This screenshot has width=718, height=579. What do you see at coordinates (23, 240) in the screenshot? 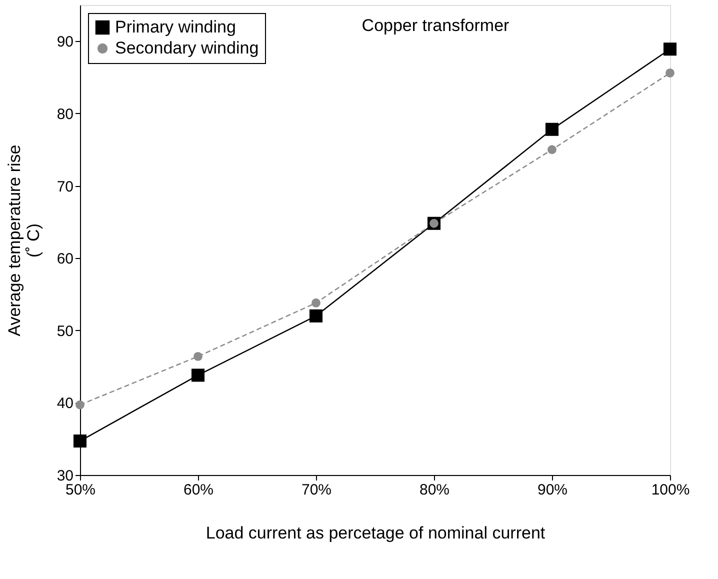
I see `y-axis-title: Average temperature rise (˚ C)` at bounding box center [23, 240].